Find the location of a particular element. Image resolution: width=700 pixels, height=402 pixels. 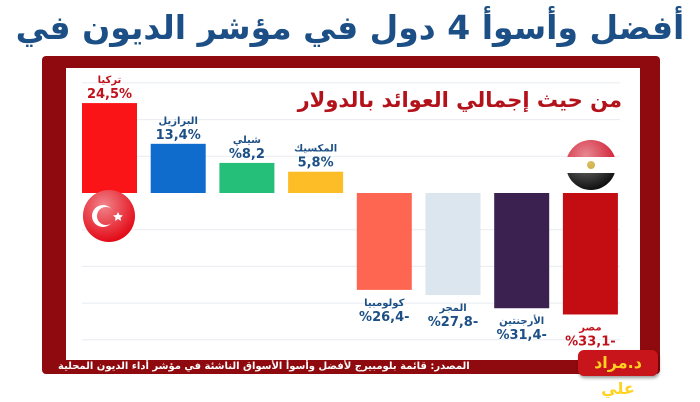

value-label: 24,5% is located at coordinates (109, 94).